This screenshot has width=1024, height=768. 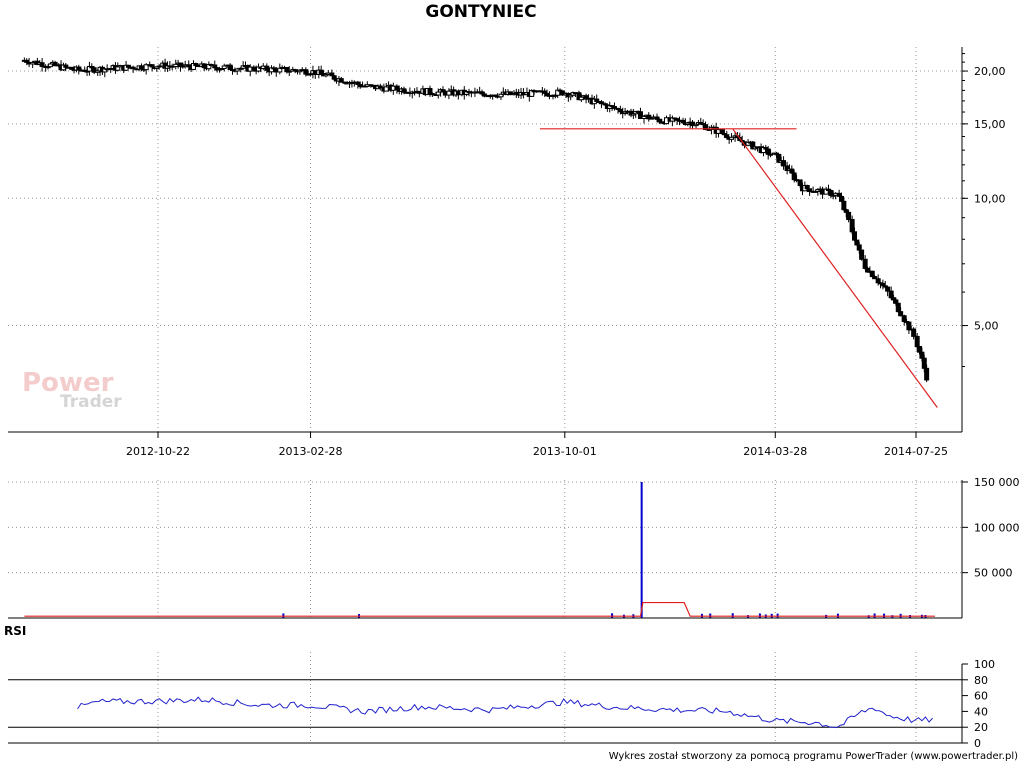 I want to click on rsi-y-tick-label: 20, so click(x=981, y=727).